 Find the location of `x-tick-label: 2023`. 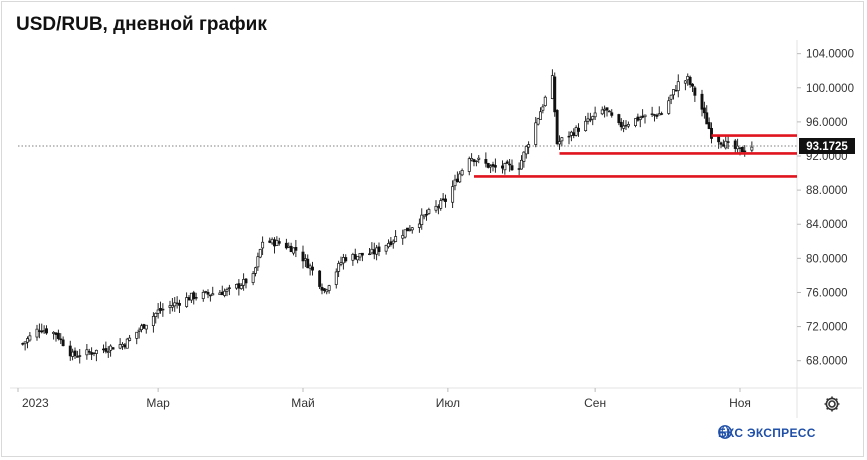

x-tick-label: 2023 is located at coordinates (35, 403).